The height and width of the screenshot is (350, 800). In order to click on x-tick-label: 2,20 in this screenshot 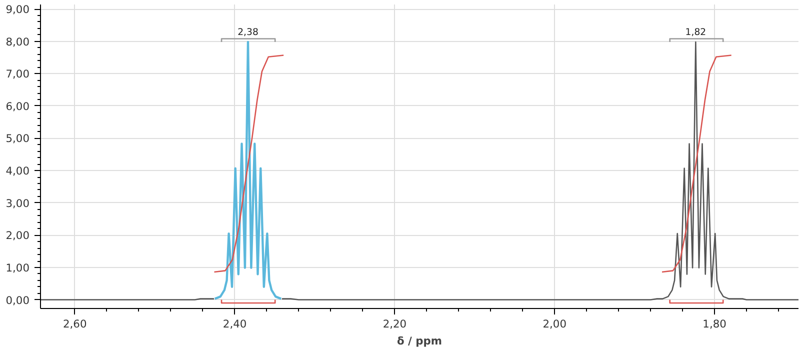, I will do `click(394, 324)`.